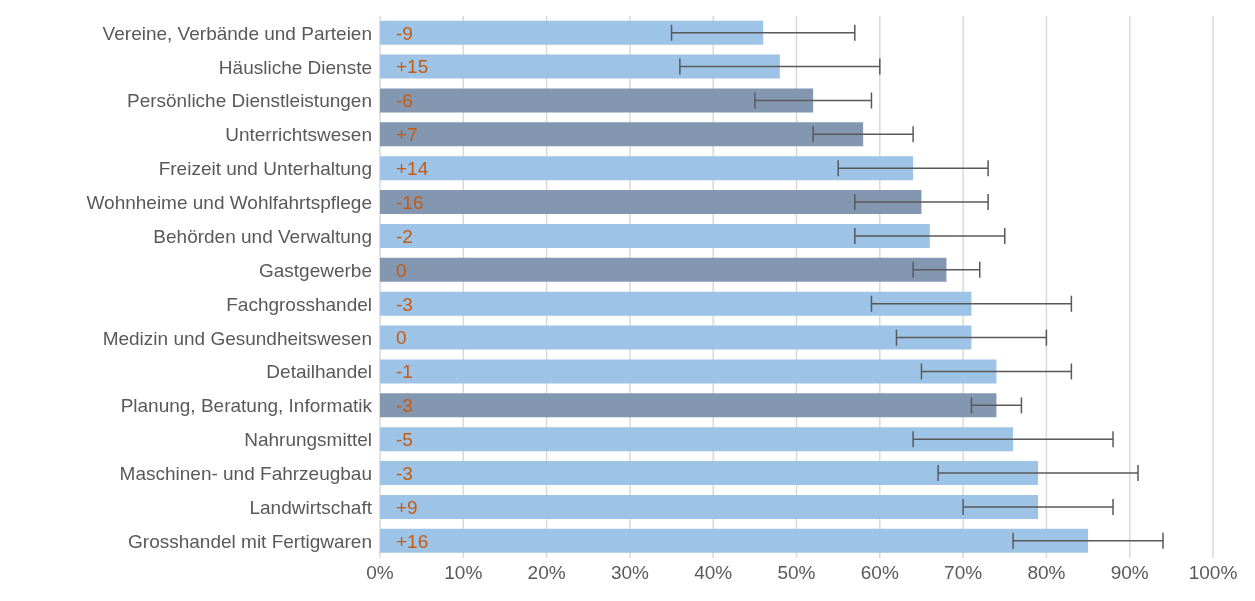  What do you see at coordinates (262, 236) in the screenshot?
I see `y-tick-label: Behörden und Verwaltung` at bounding box center [262, 236].